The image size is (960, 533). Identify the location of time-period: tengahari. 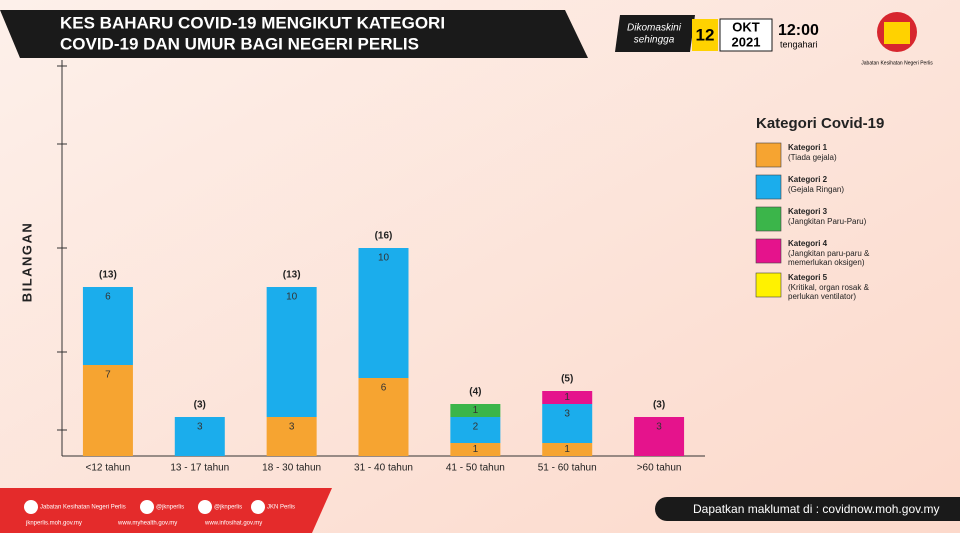
(799, 44).